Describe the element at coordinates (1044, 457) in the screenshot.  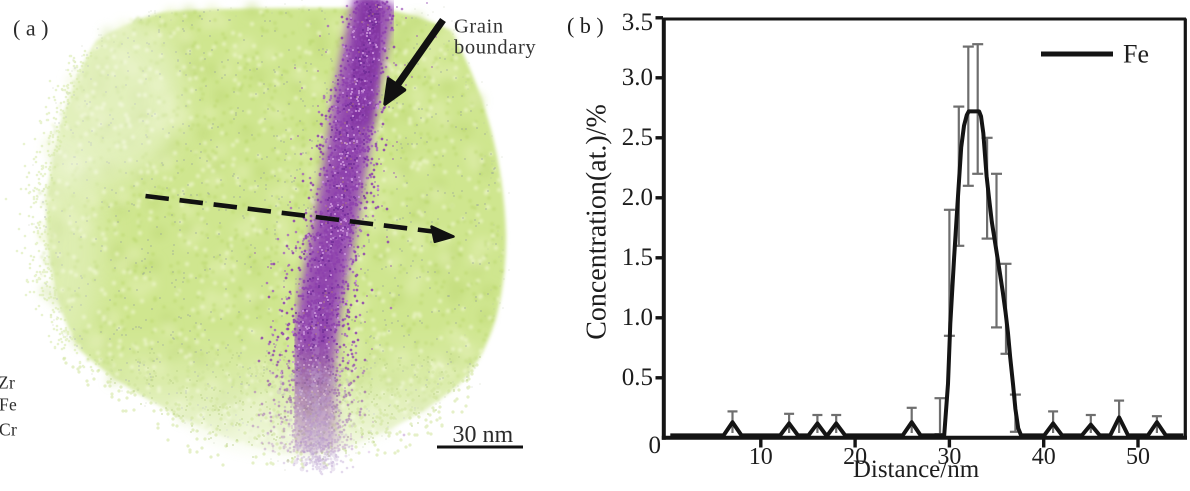
I see `svg-text: 40` at that location.